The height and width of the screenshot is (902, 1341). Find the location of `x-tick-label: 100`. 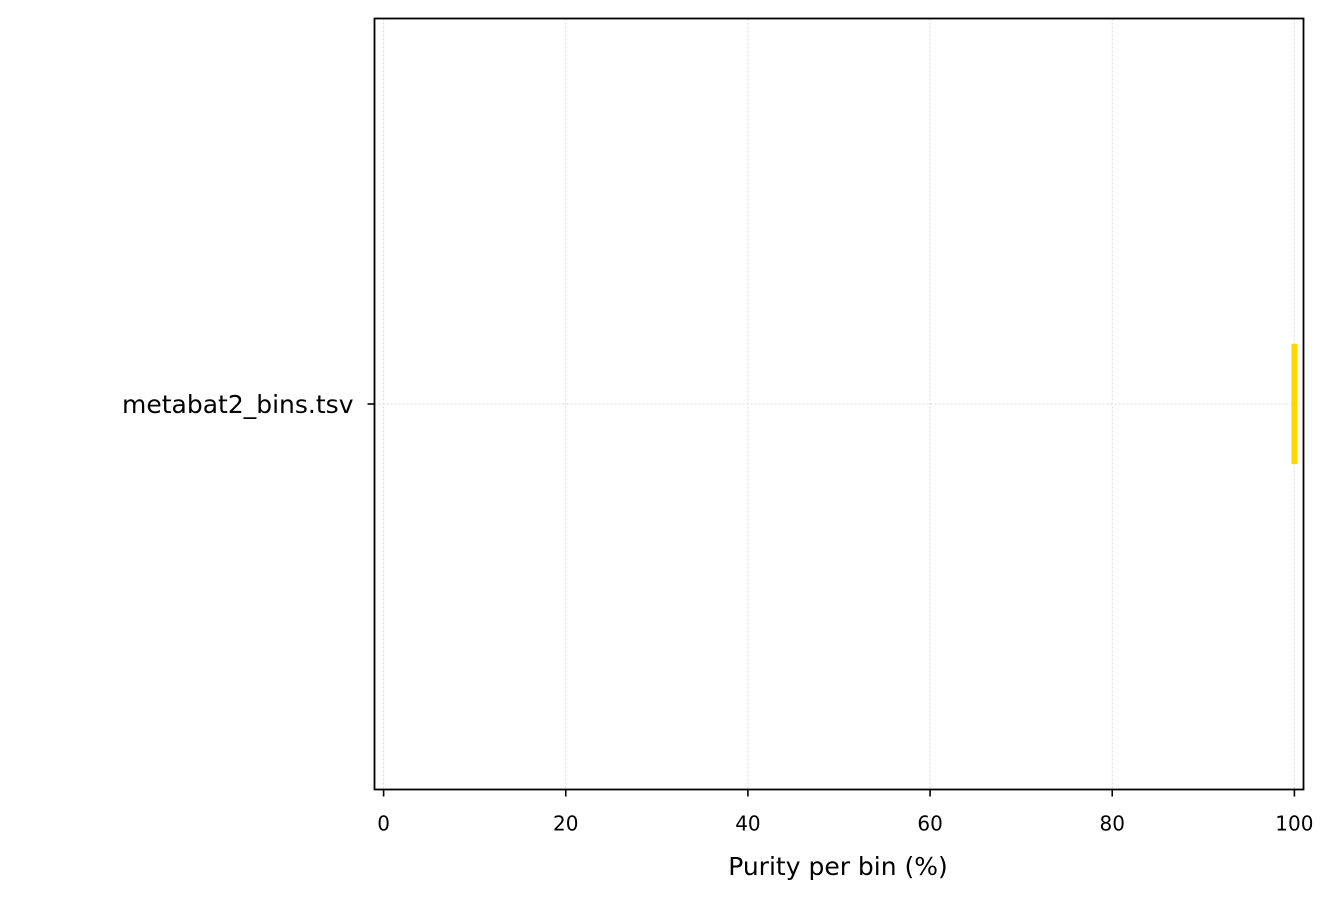

x-tick-label: 100 is located at coordinates (1294, 824).